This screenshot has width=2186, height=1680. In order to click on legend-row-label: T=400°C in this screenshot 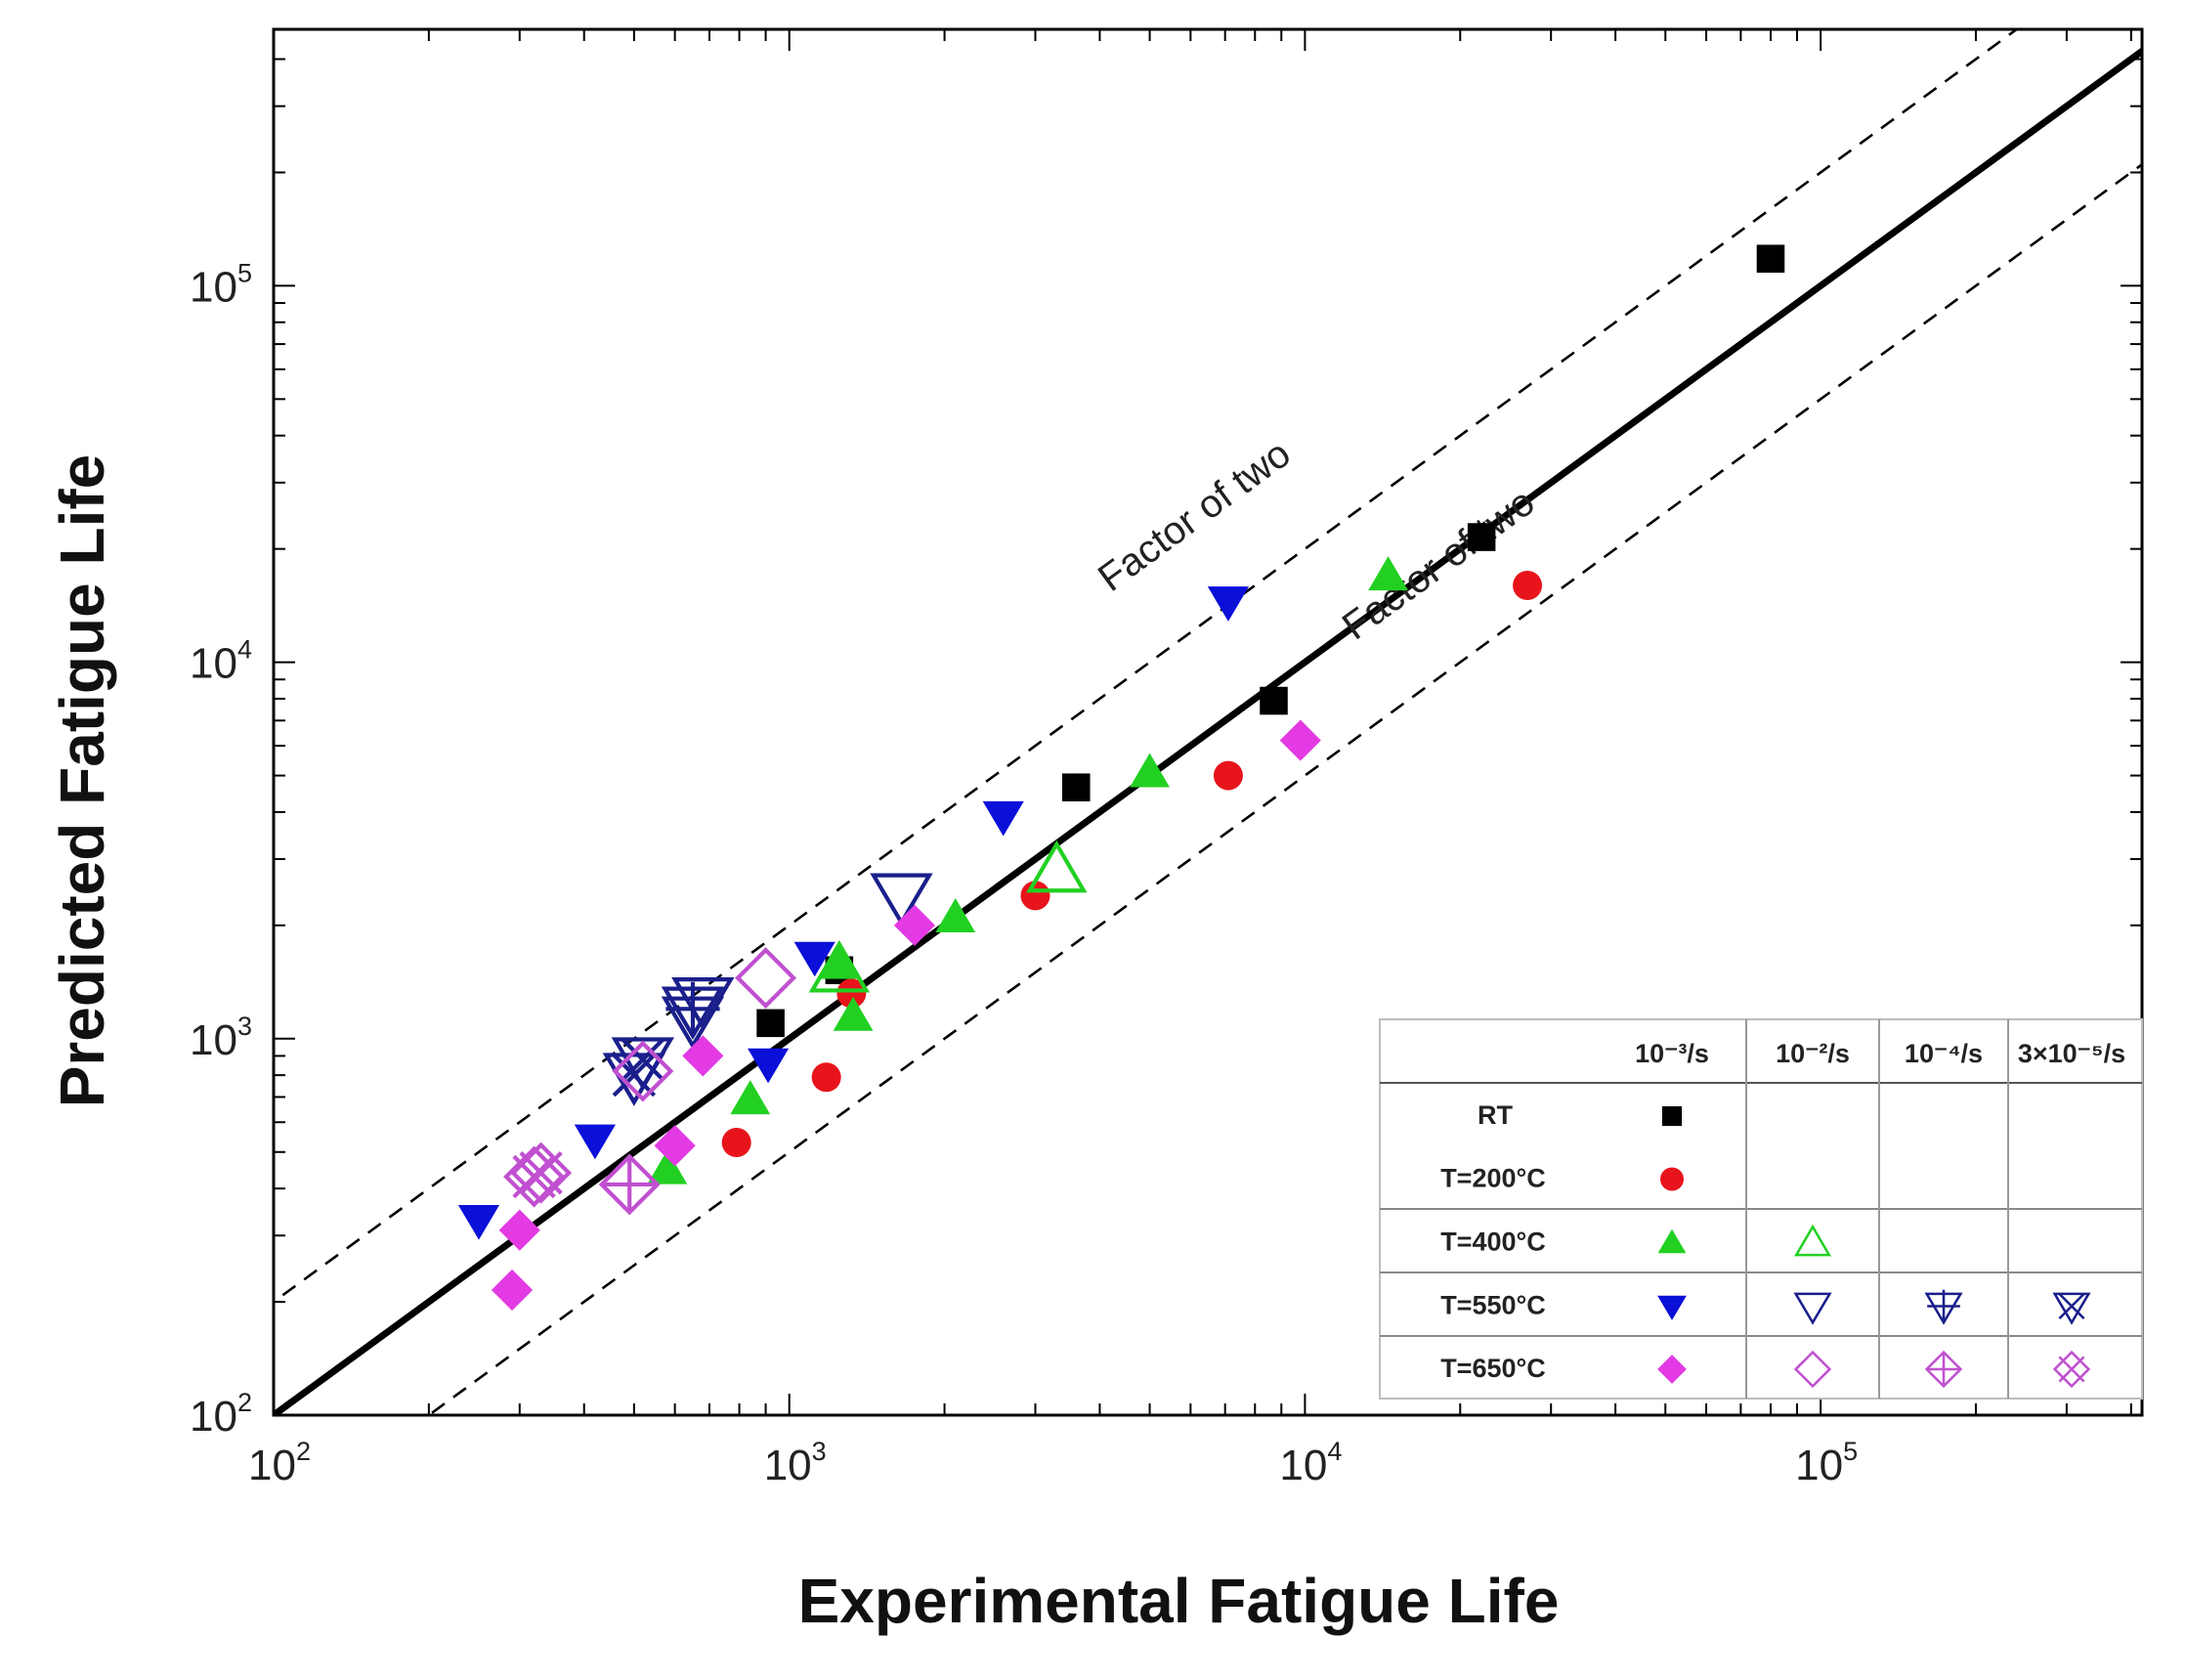, I will do `click(1493, 1242)`.